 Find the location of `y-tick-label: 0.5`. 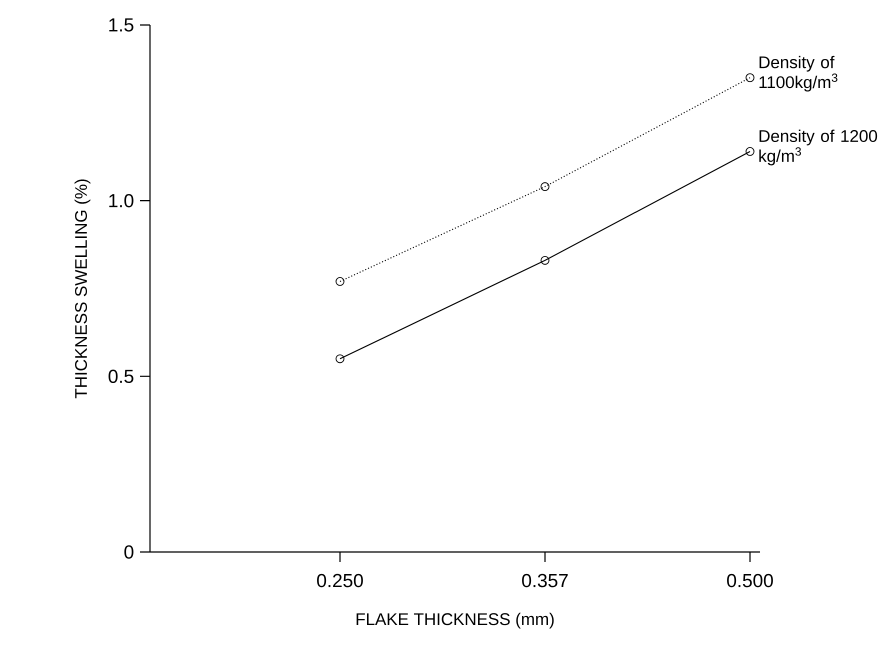

y-tick-label: 0.5 is located at coordinates (121, 377).